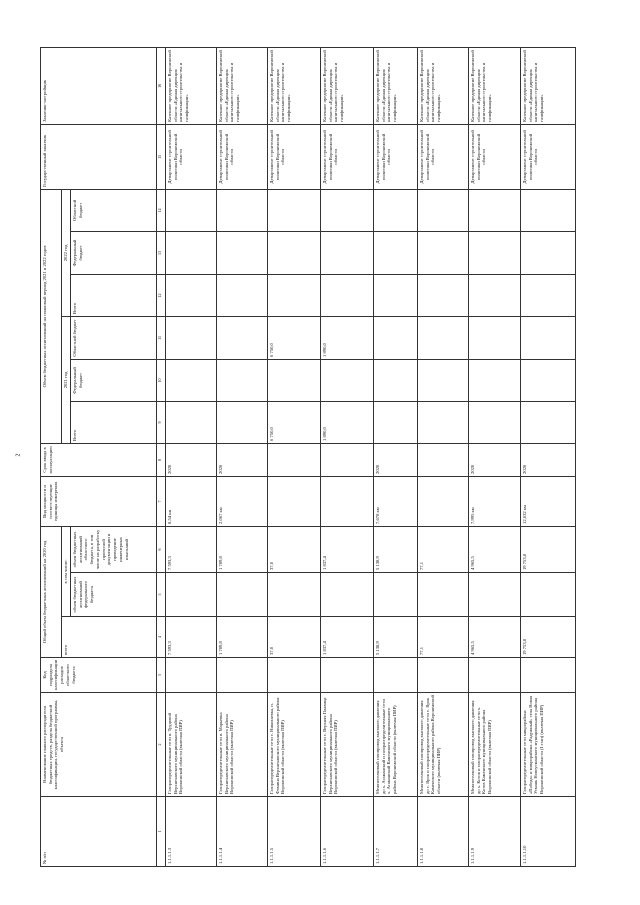 Image resolution: width=640 pixels, height=905 pixels. I want to click on cell-capacity: 2,067 км, so click(242, 501).